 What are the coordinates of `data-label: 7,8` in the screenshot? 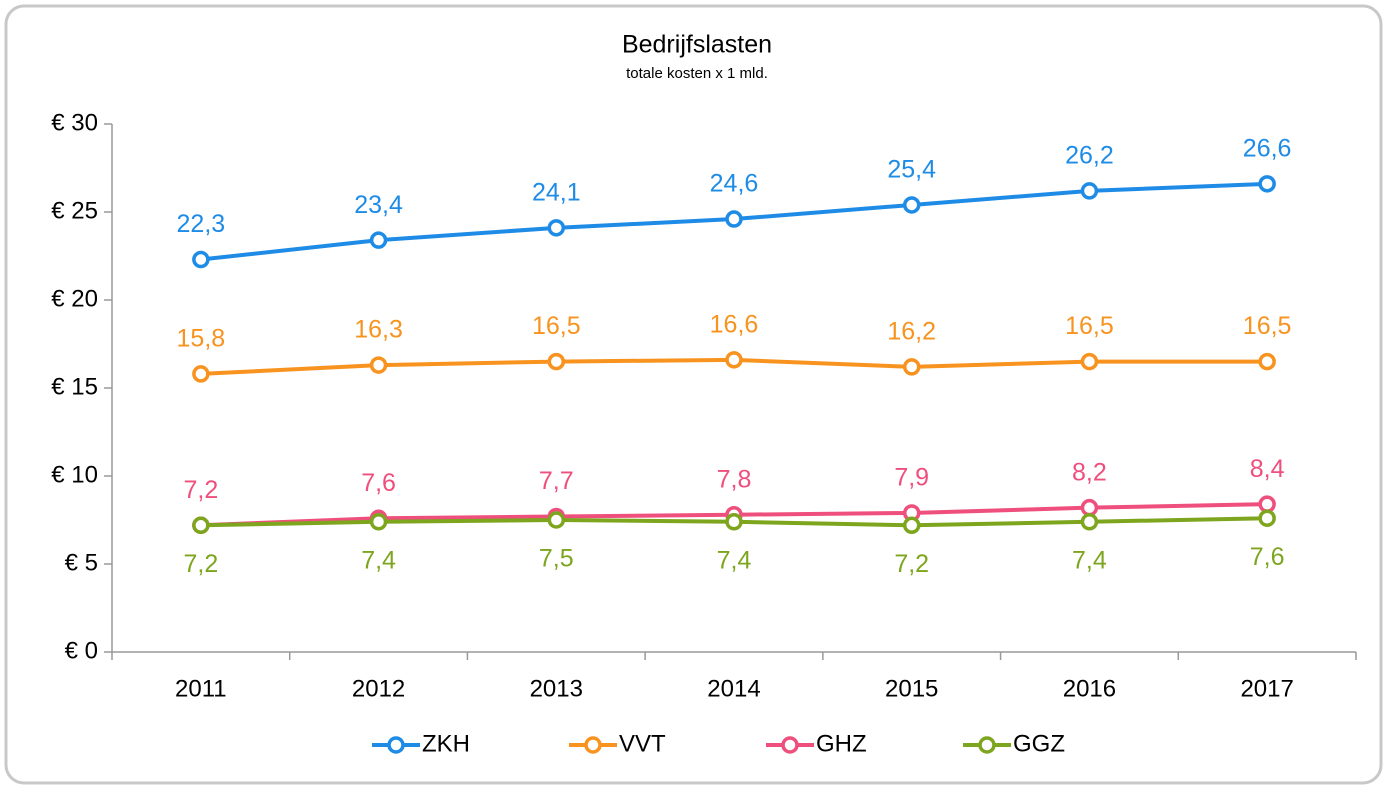 It's located at (734, 479).